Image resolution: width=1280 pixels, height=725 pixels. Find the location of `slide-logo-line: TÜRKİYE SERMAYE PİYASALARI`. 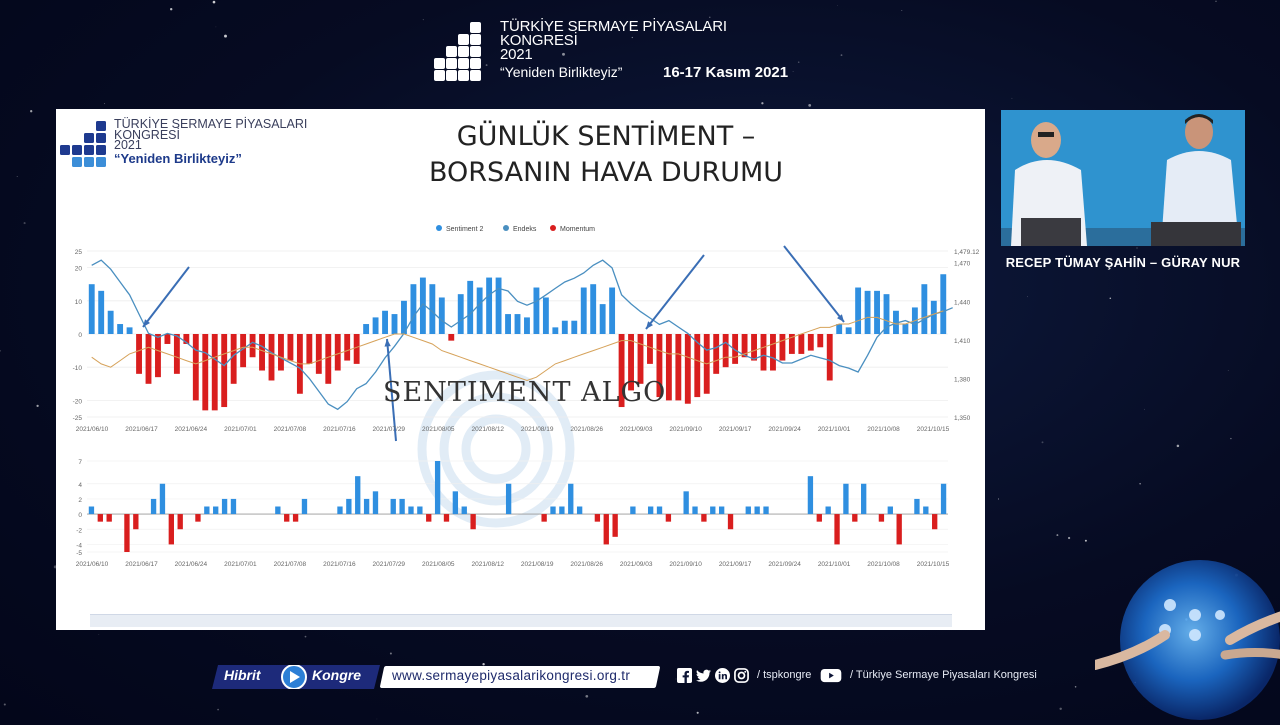

slide-logo-line: TÜRKİYE SERMAYE PİYASALARI is located at coordinates (211, 124).